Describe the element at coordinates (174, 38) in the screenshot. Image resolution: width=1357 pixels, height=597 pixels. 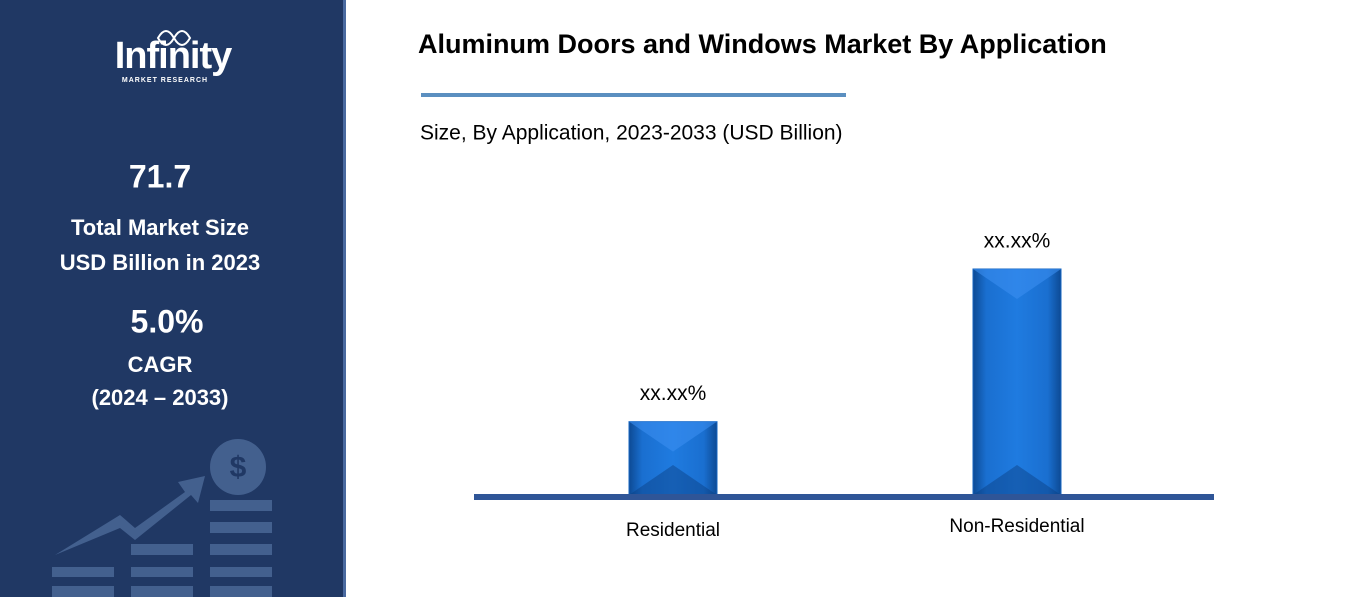
I see `logo-icon` at that location.